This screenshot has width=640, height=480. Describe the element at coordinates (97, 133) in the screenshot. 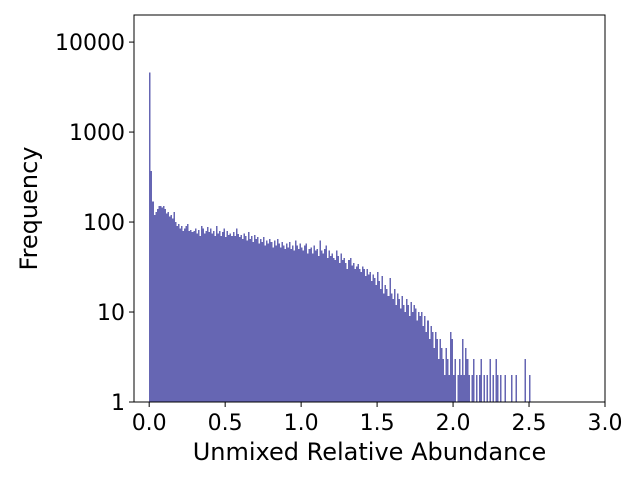

I see `y-tick-label: 1000` at that location.